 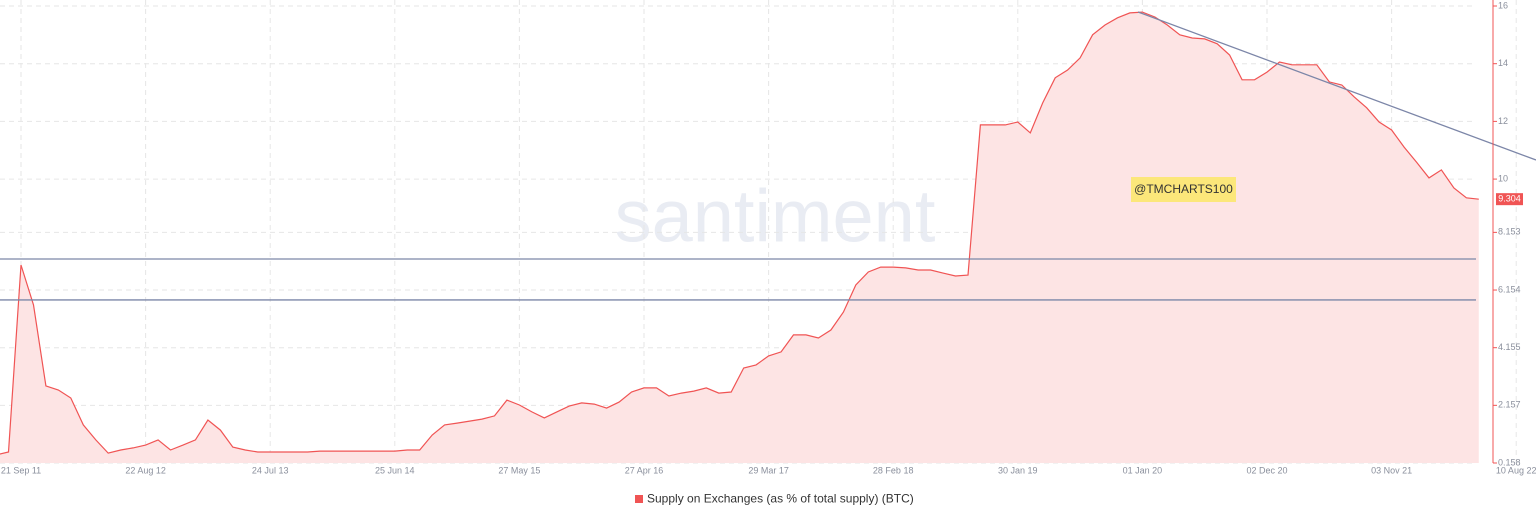 I want to click on y-tick-label: 6.154, so click(x=1509, y=289).